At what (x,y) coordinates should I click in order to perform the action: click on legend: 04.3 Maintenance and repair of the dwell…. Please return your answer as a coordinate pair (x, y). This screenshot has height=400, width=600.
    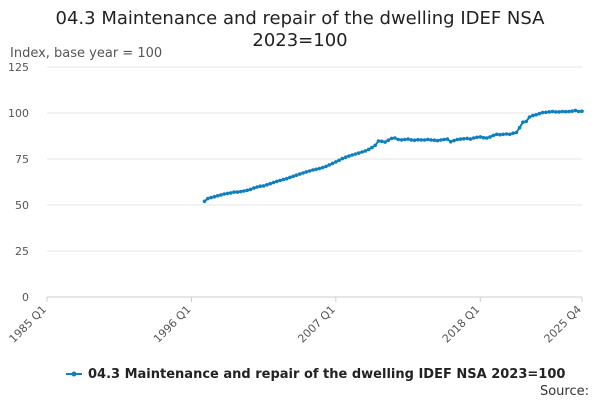
    Looking at the image, I should click on (315, 374).